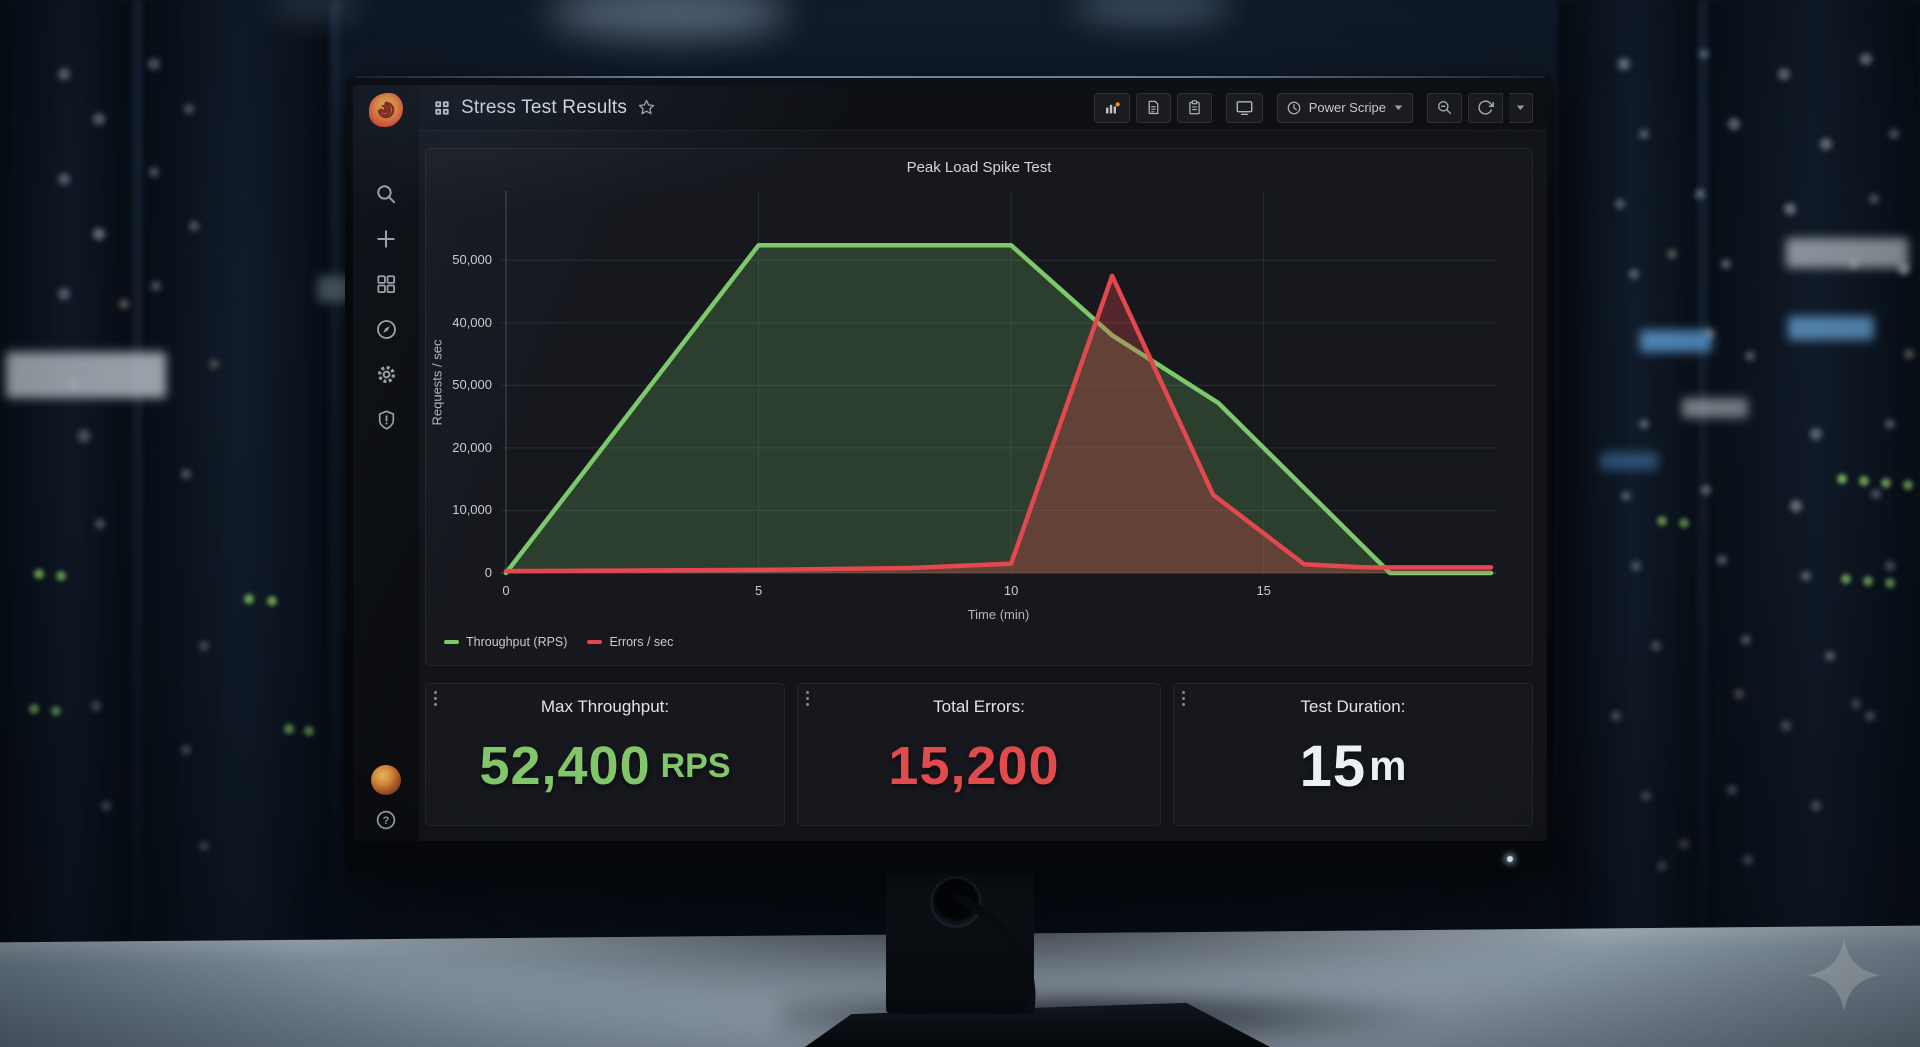  Describe the element at coordinates (1844, 975) in the screenshot. I see `sparkle-watermark-icon` at that location.